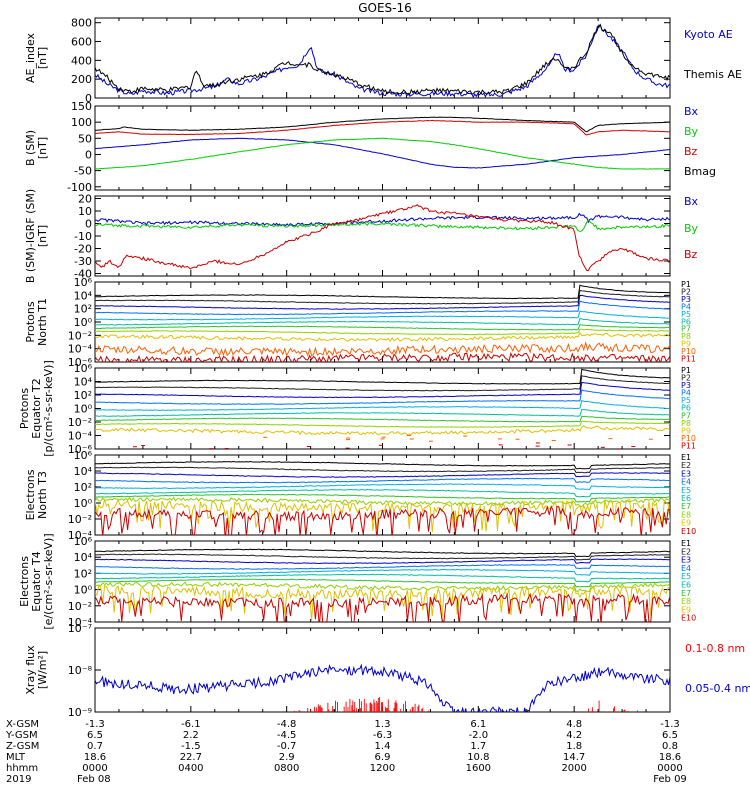 The width and height of the screenshot is (750, 800). I want to click on xaxis-value: -0.7, so click(287, 746).